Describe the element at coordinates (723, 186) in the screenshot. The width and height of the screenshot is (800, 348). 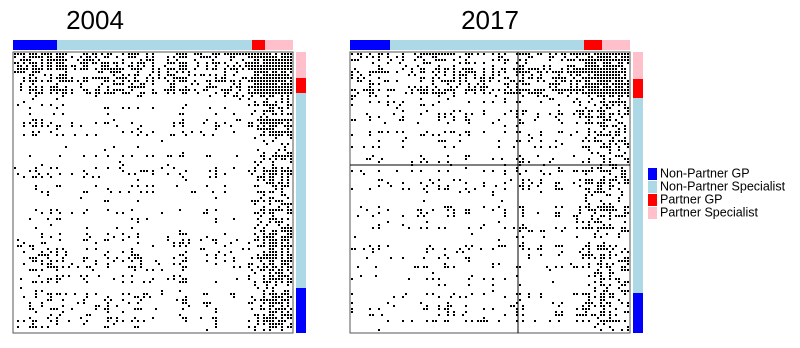
I see `legend-label: Non-Partner Specialist` at that location.